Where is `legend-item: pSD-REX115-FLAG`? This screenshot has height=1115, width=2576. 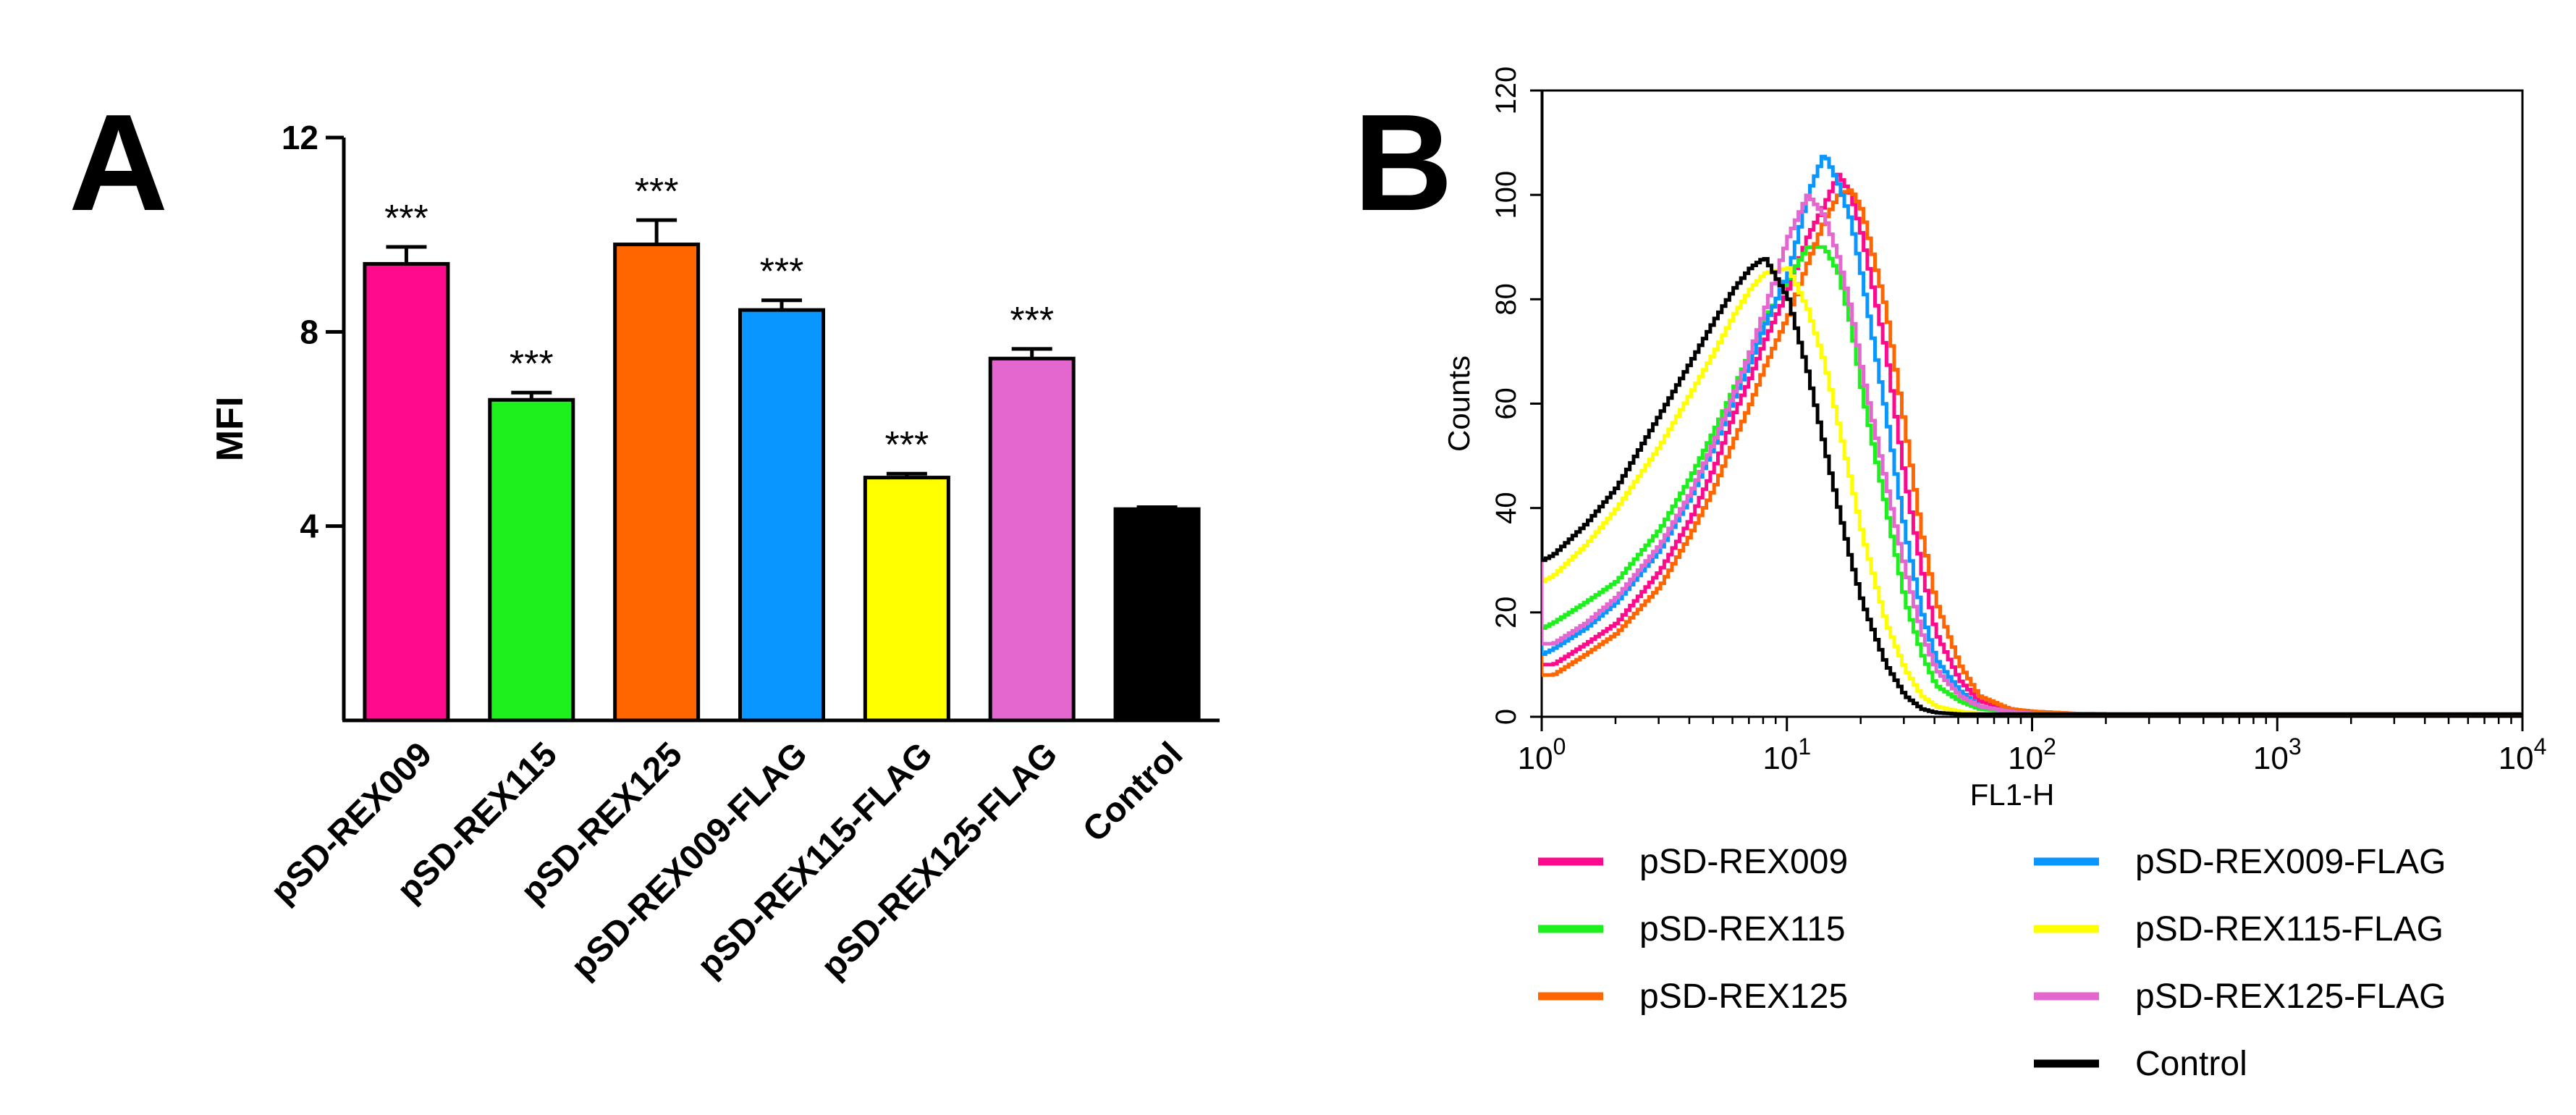 legend-item: pSD-REX115-FLAG is located at coordinates (2239, 929).